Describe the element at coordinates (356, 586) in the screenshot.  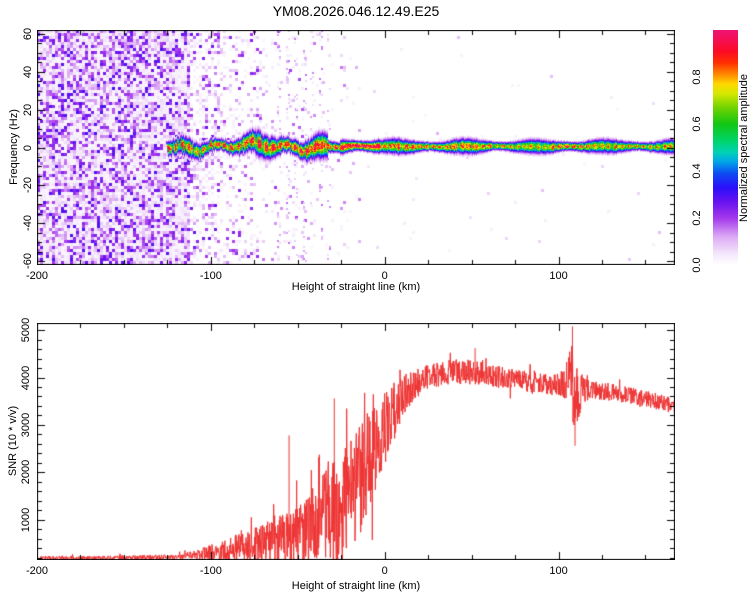
I see `snr-x-axis-label: Height of straight line (km)` at that location.